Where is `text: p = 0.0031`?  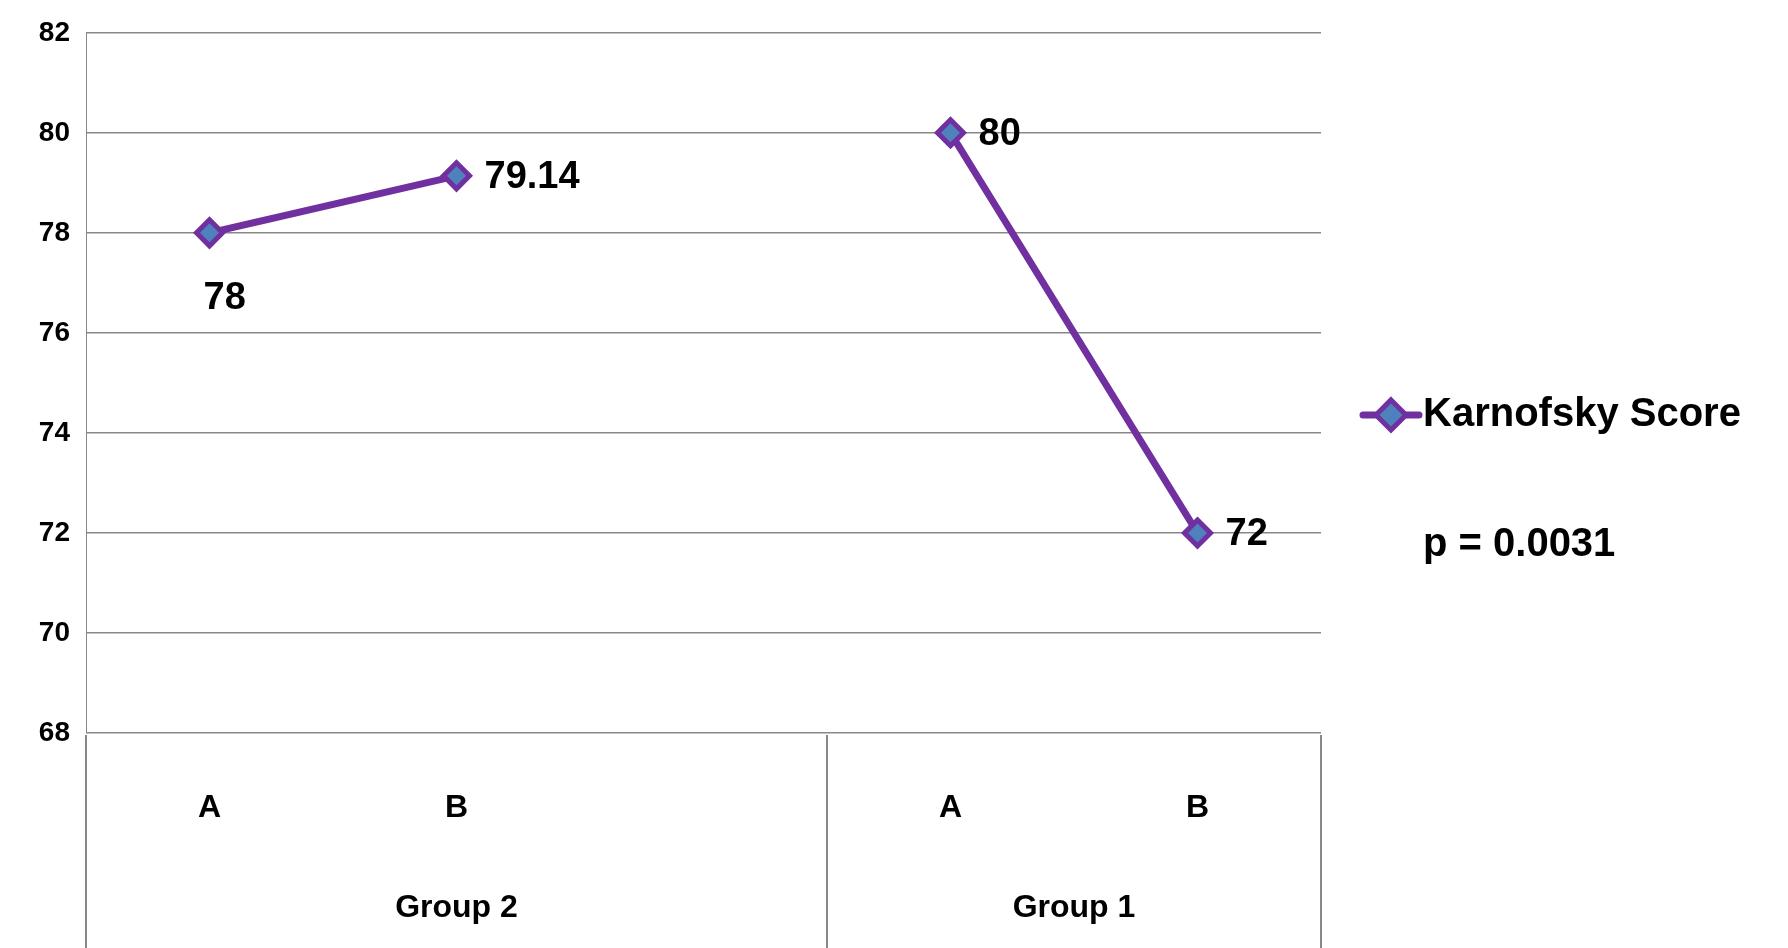 text: p = 0.0031 is located at coordinates (1519, 541).